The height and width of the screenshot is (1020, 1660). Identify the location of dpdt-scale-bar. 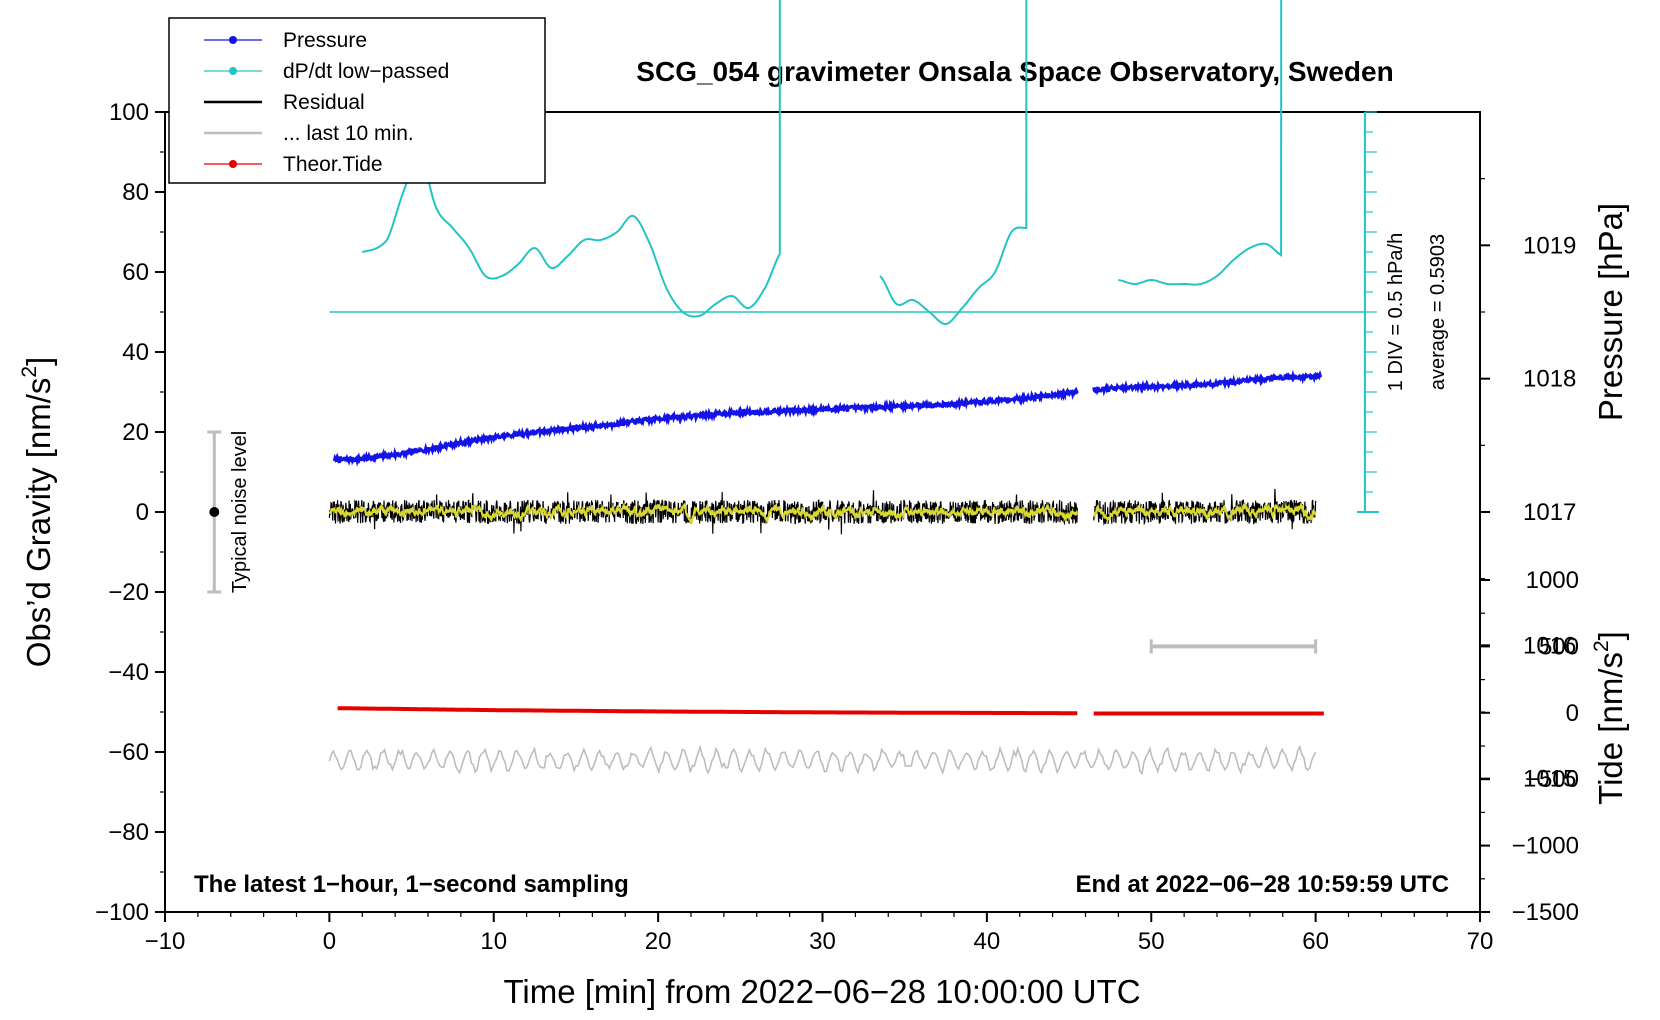
(1367, 312).